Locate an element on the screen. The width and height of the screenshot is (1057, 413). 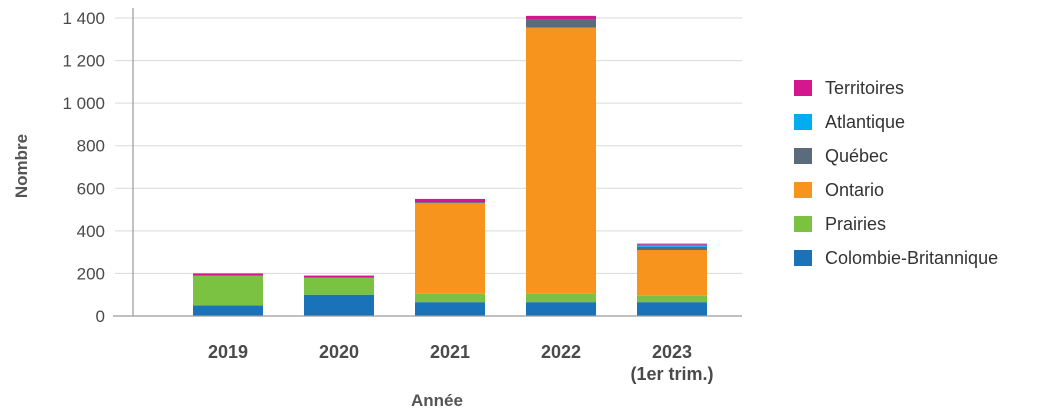
y-tick-label: 1 400 is located at coordinates (83, 18).